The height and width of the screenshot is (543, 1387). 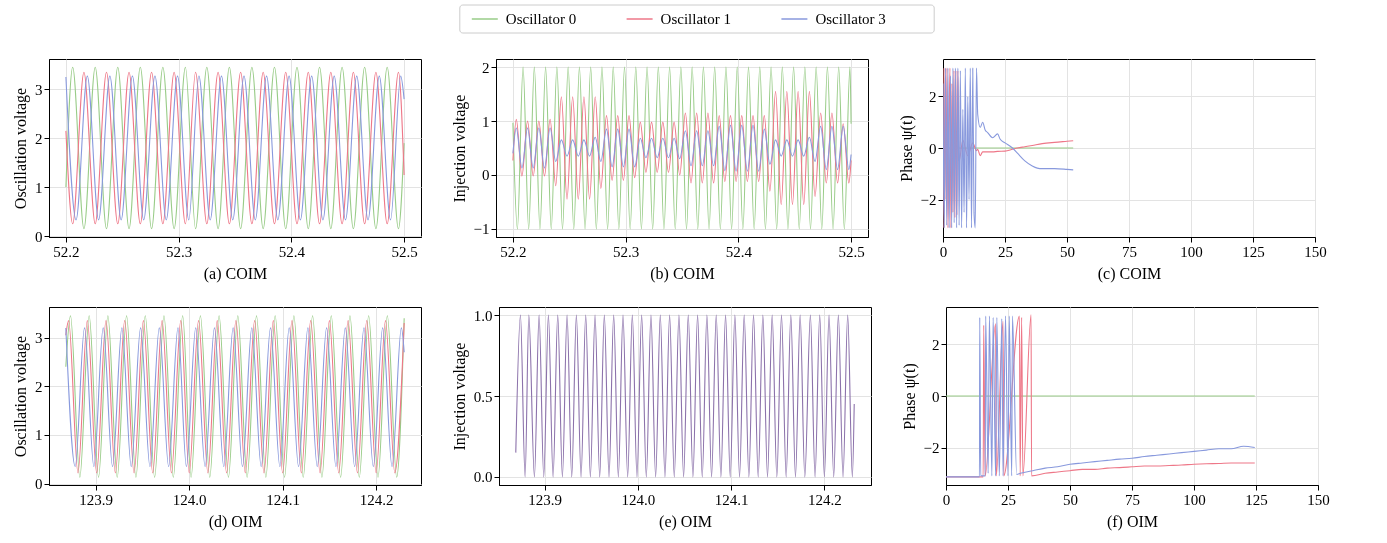 I want to click on legend-label: Oscillator 0, so click(x=541, y=19).